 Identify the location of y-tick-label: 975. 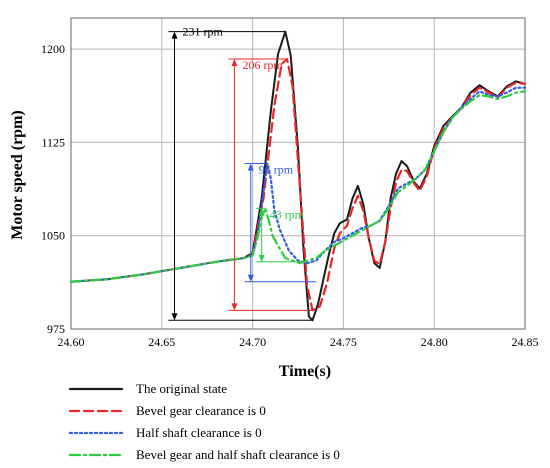
(56, 329).